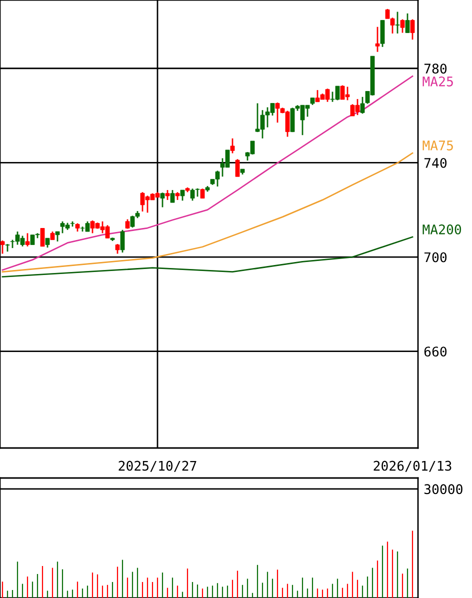 The width and height of the screenshot is (472, 598). Describe the element at coordinates (435, 257) in the screenshot. I see `y-tick-label: 700` at that location.